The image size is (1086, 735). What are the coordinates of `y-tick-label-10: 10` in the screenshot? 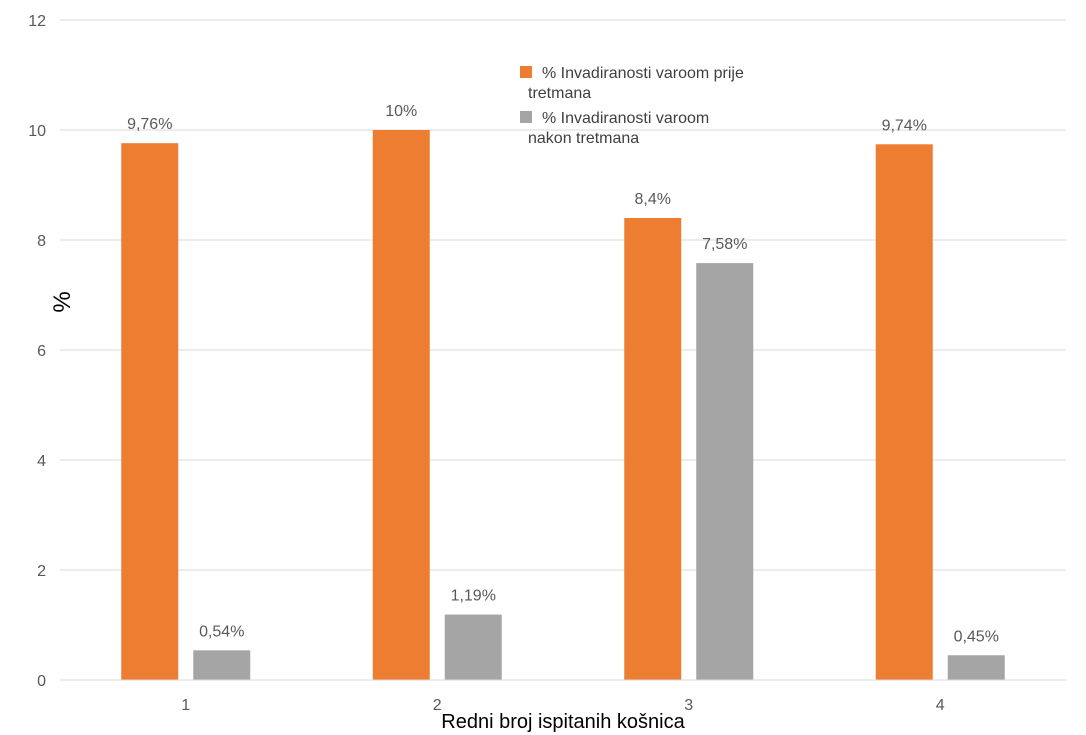 It's located at (37, 131).